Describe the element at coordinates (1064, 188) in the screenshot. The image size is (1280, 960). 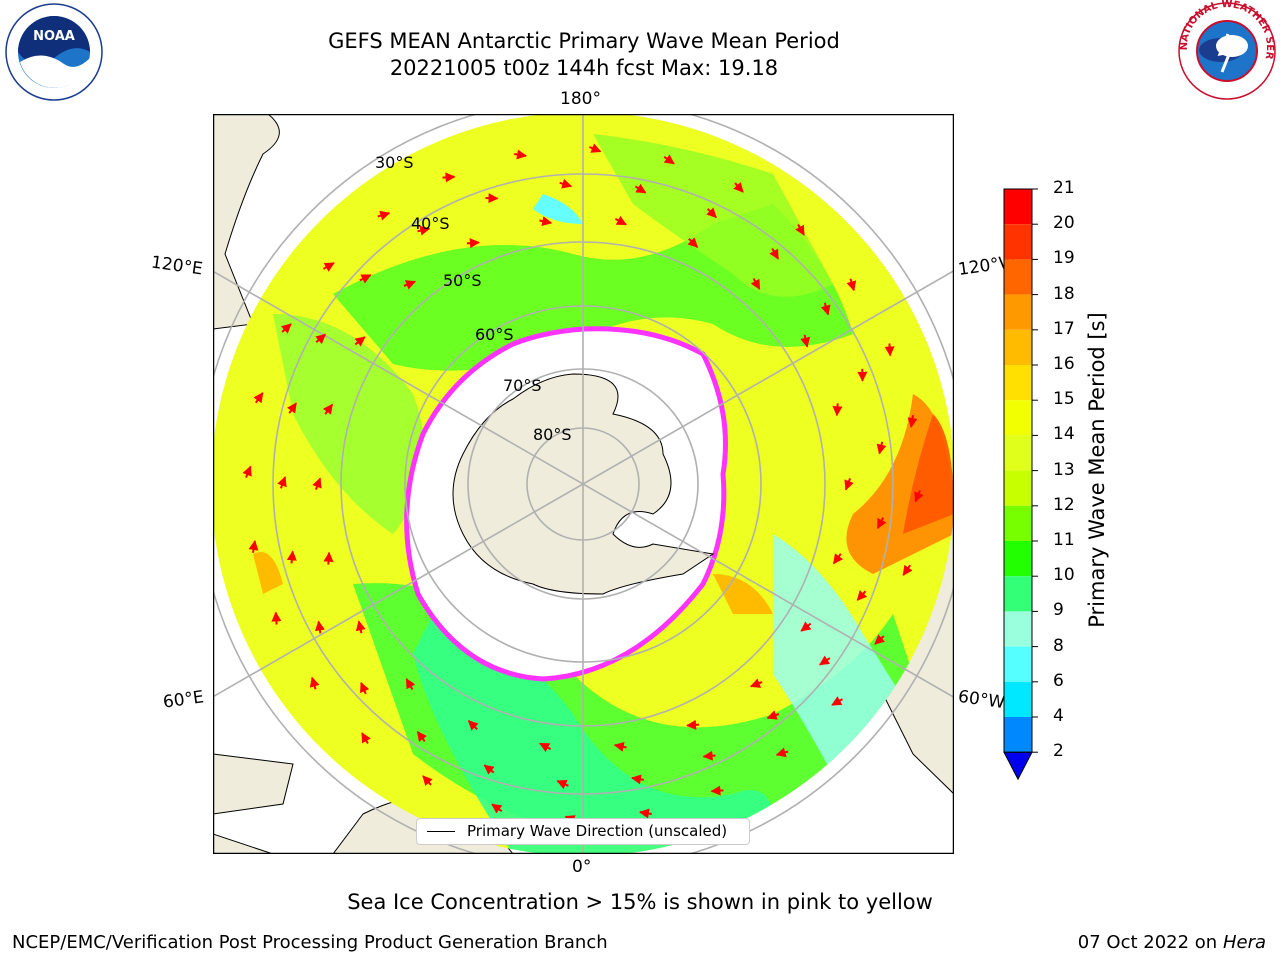
I see `colorbar-tick-label: 21` at that location.